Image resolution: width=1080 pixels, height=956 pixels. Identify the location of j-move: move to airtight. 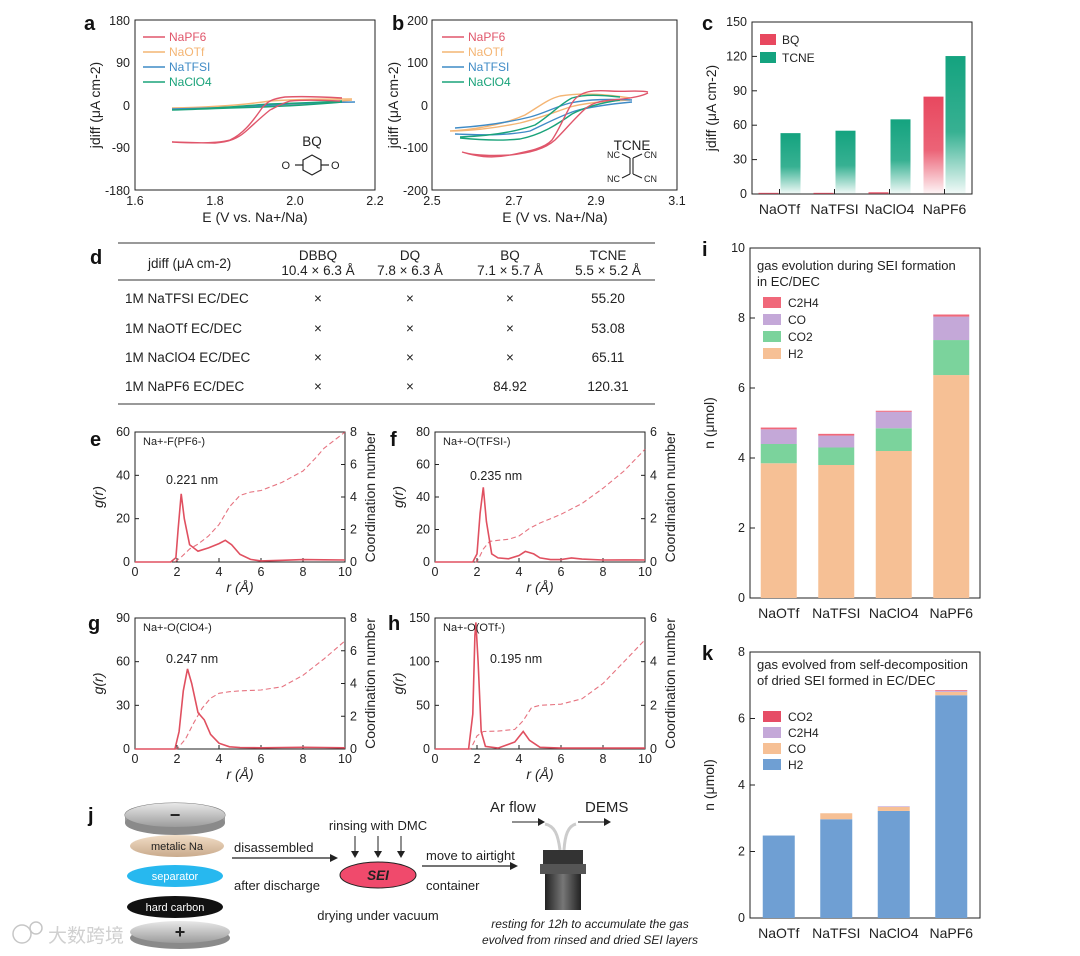
(470, 855).